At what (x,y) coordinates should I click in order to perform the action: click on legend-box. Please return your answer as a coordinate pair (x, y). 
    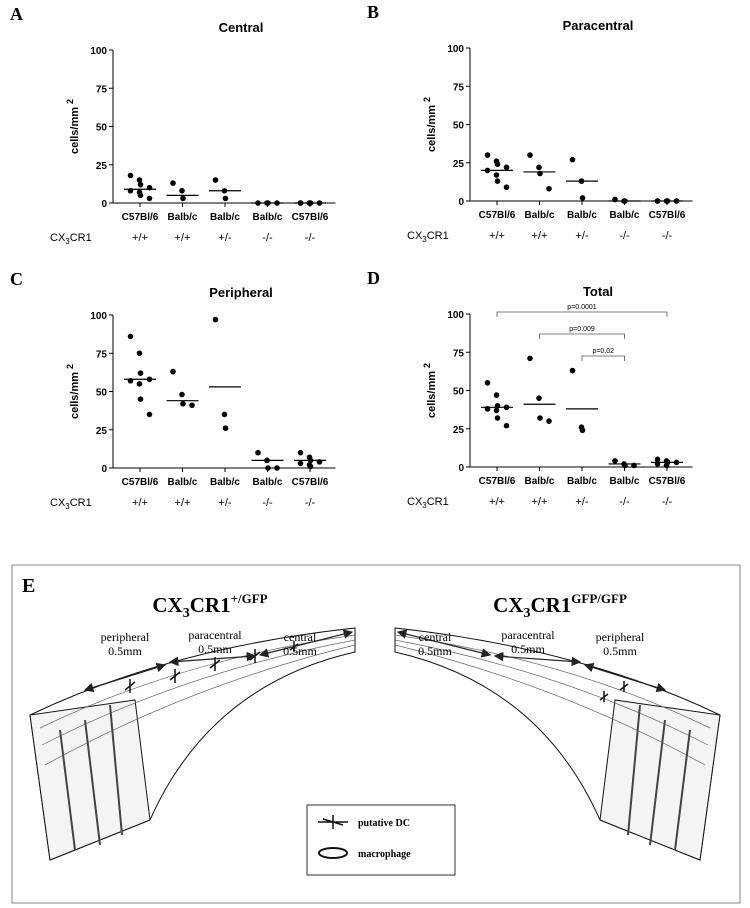
    Looking at the image, I should click on (381, 840).